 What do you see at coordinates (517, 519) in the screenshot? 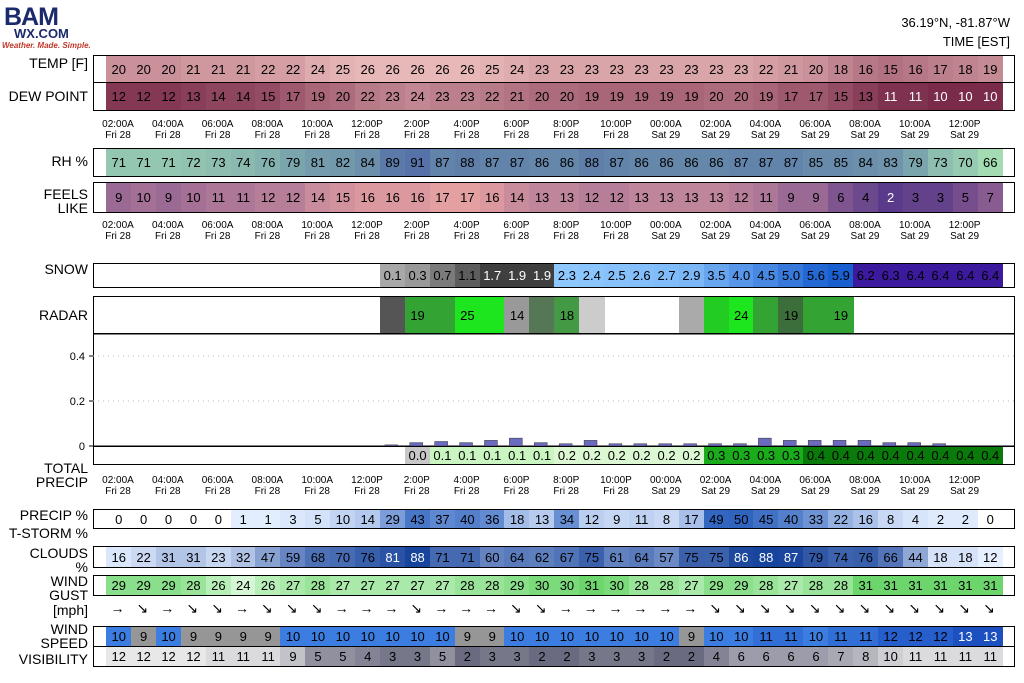
I see `precip-pct-cell: 18` at bounding box center [517, 519].